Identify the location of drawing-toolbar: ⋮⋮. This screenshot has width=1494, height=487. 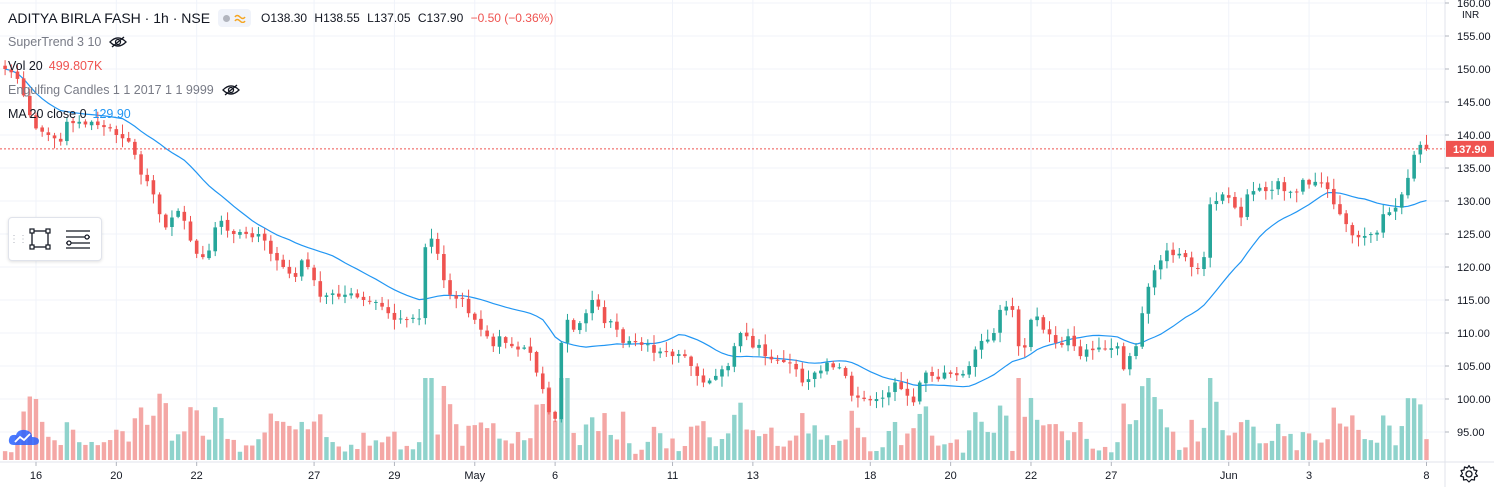
(55, 239).